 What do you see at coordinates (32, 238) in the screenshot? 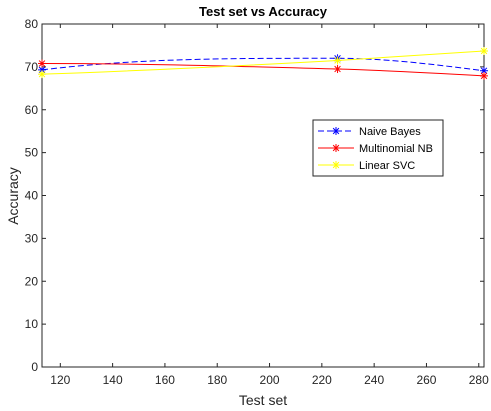
I see `y-tick-label: 30` at bounding box center [32, 238].